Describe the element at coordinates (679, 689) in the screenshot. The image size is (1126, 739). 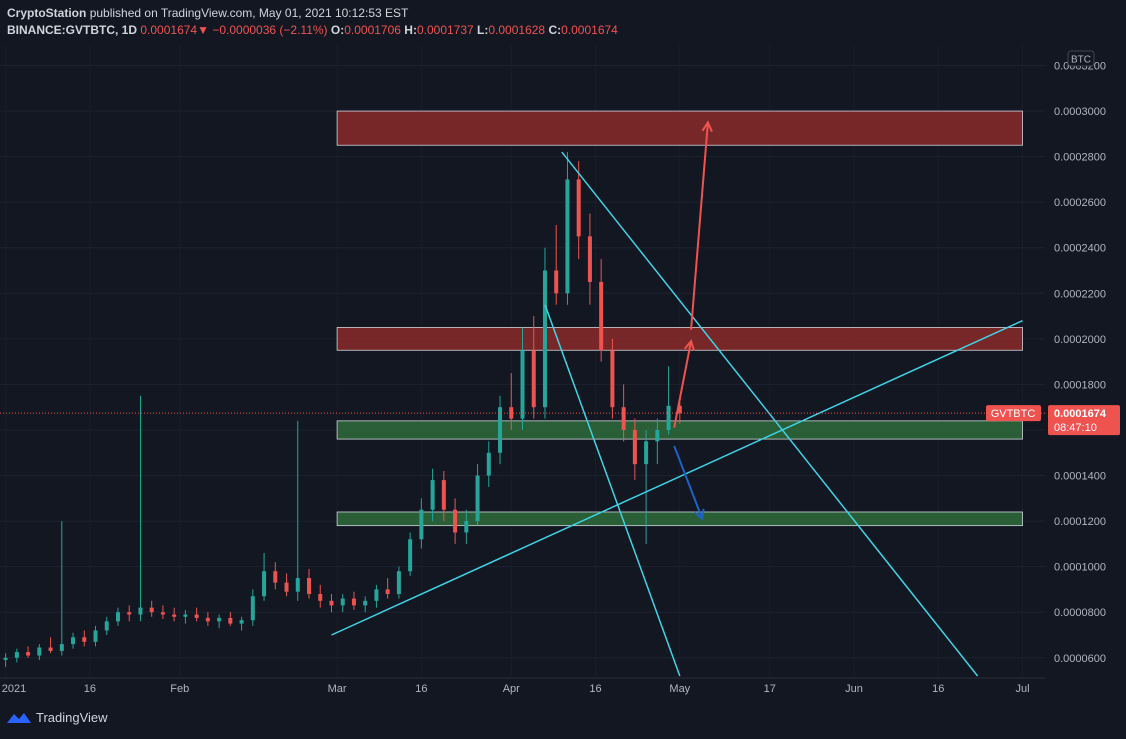
I see `x-tick-label: May` at that location.